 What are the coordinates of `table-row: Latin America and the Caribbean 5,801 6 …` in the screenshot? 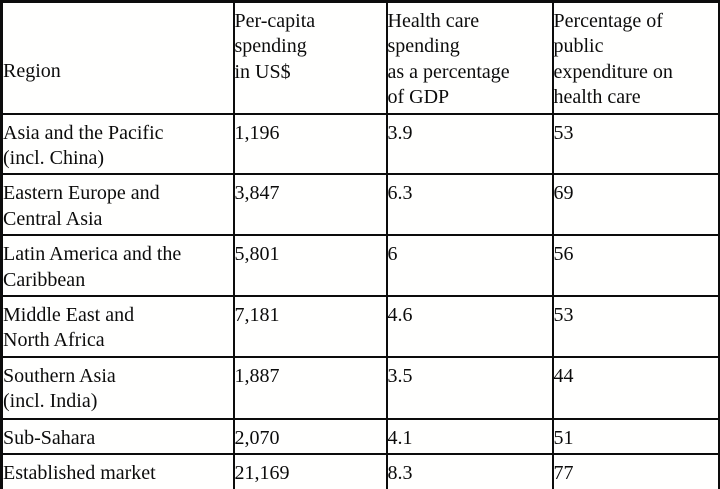 It's located at (360, 265).